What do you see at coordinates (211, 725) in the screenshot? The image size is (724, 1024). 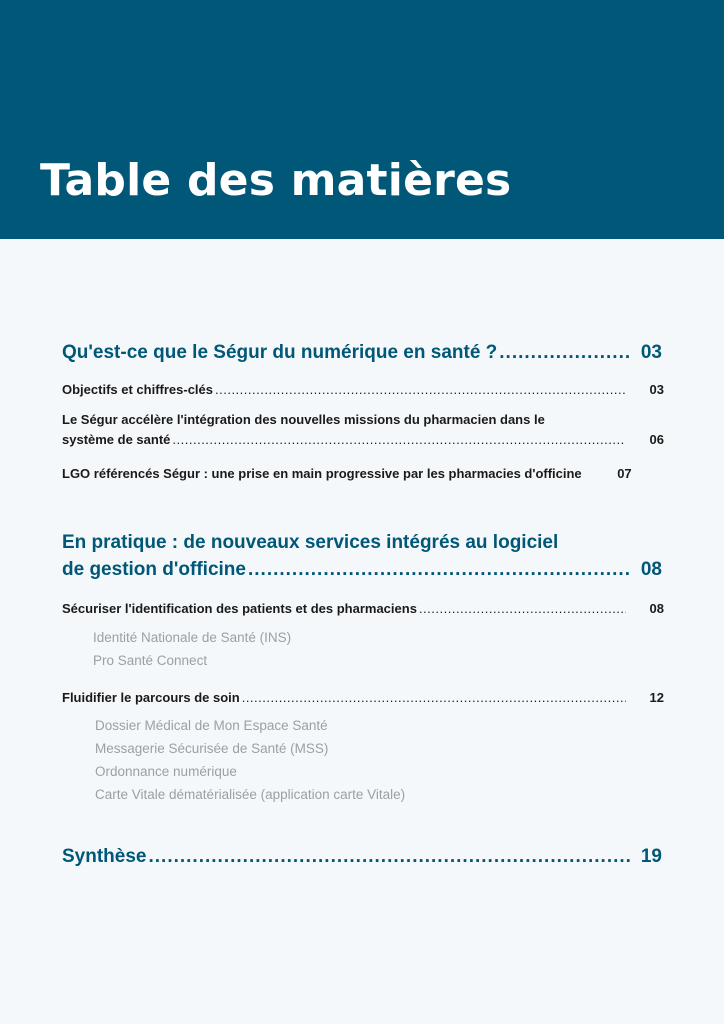 I see `toc-subitem-dmp: Dossier Médical de Mon Espace Santé` at bounding box center [211, 725].